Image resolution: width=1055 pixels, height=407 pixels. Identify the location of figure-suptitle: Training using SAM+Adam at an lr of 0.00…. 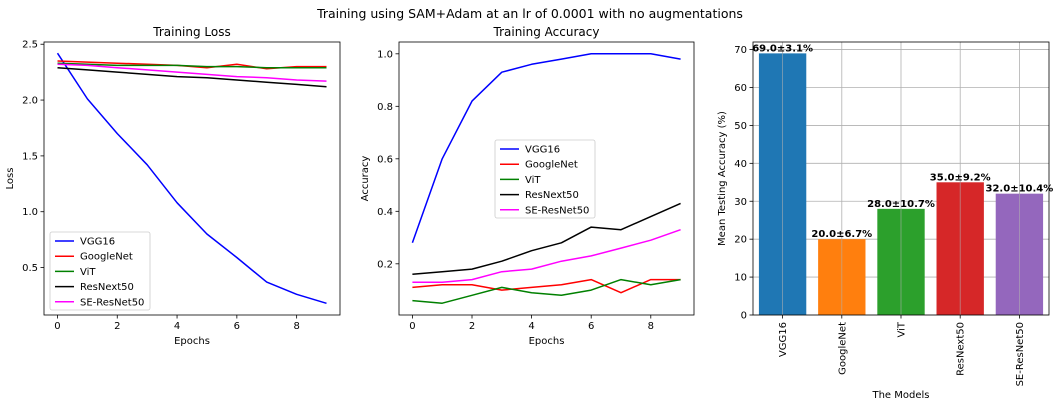
(529, 13).